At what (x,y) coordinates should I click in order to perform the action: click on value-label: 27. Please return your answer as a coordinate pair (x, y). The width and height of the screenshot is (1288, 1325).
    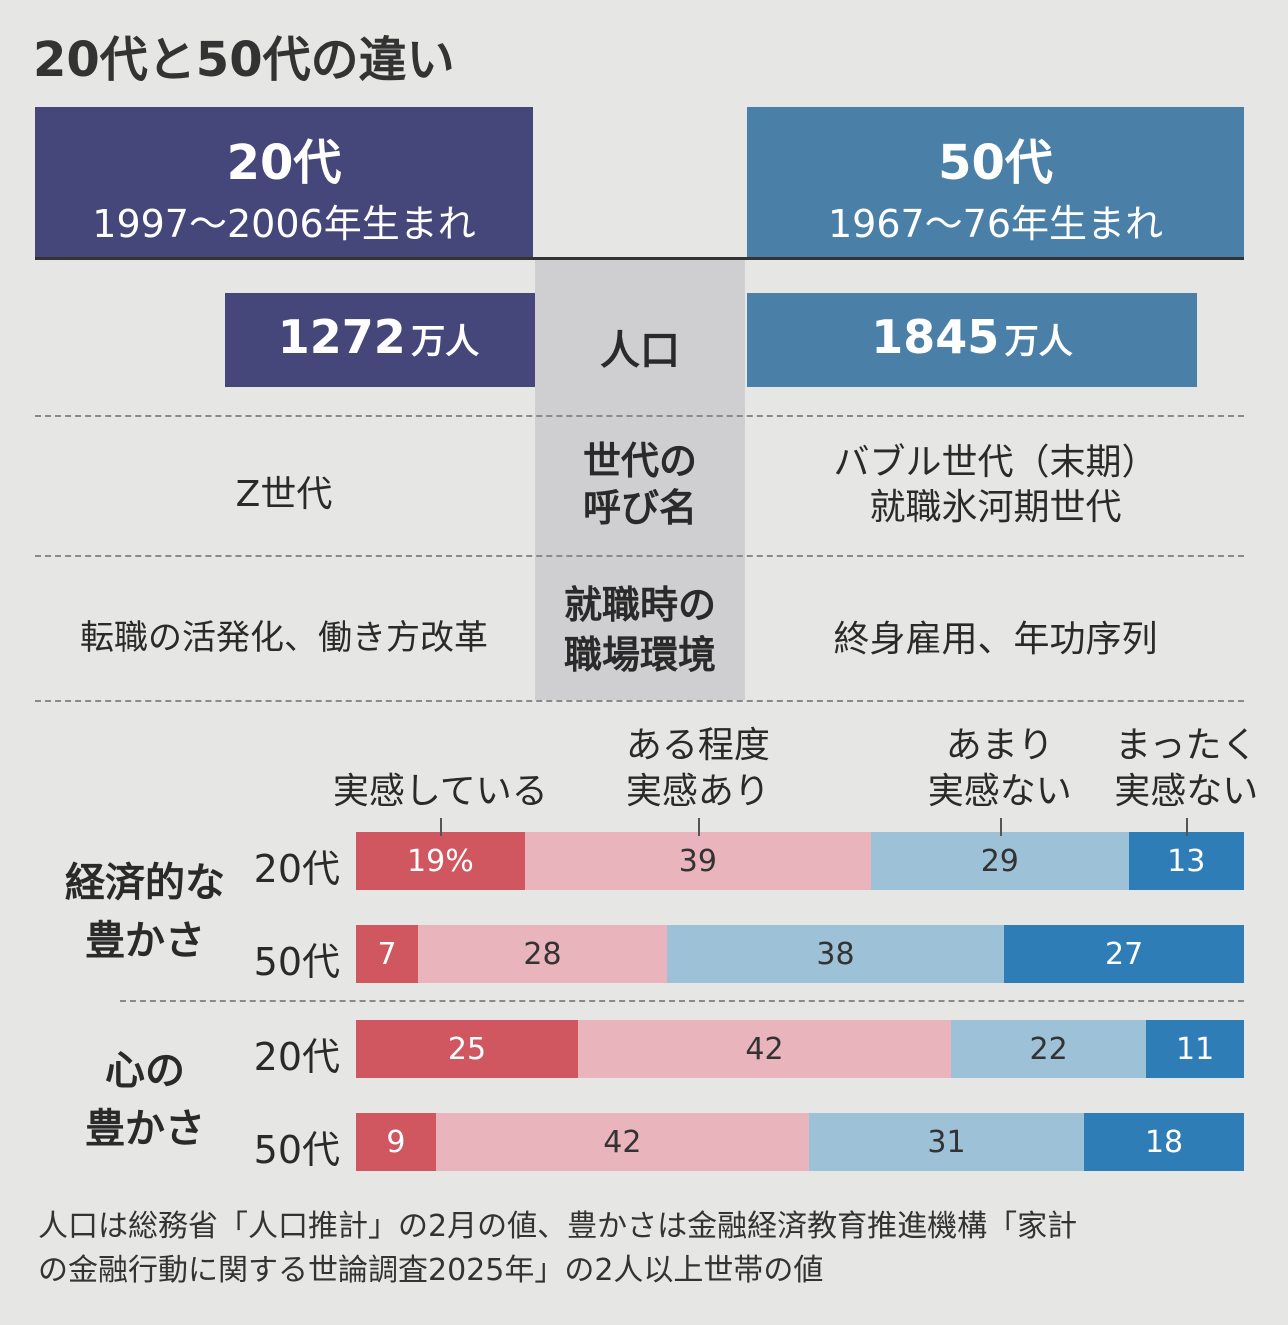
    Looking at the image, I should click on (1124, 954).